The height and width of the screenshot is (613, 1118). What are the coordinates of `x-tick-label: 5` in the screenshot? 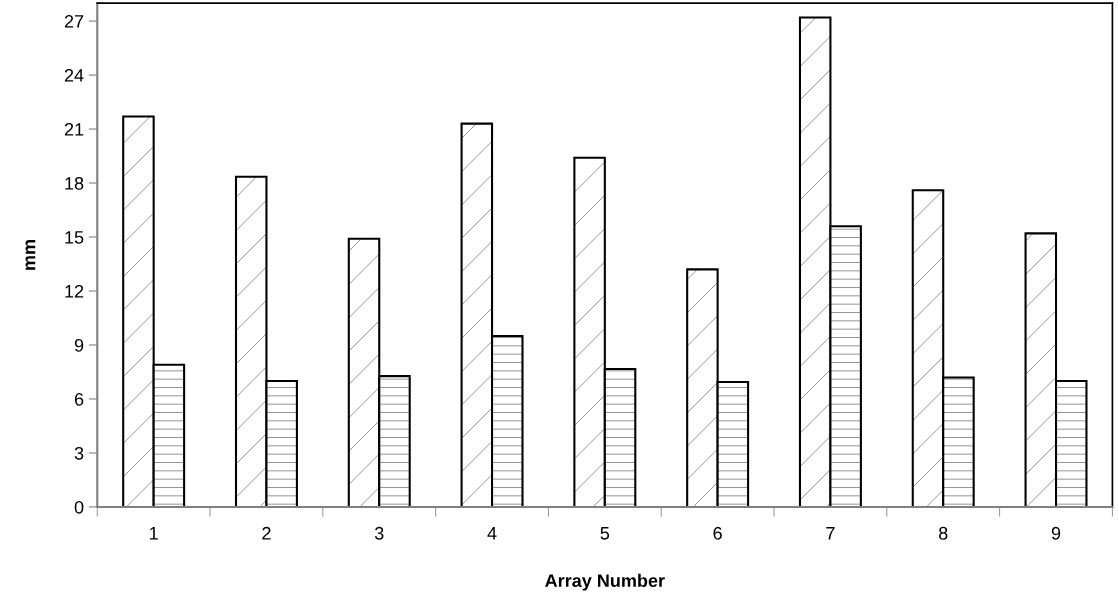 It's located at (605, 533).